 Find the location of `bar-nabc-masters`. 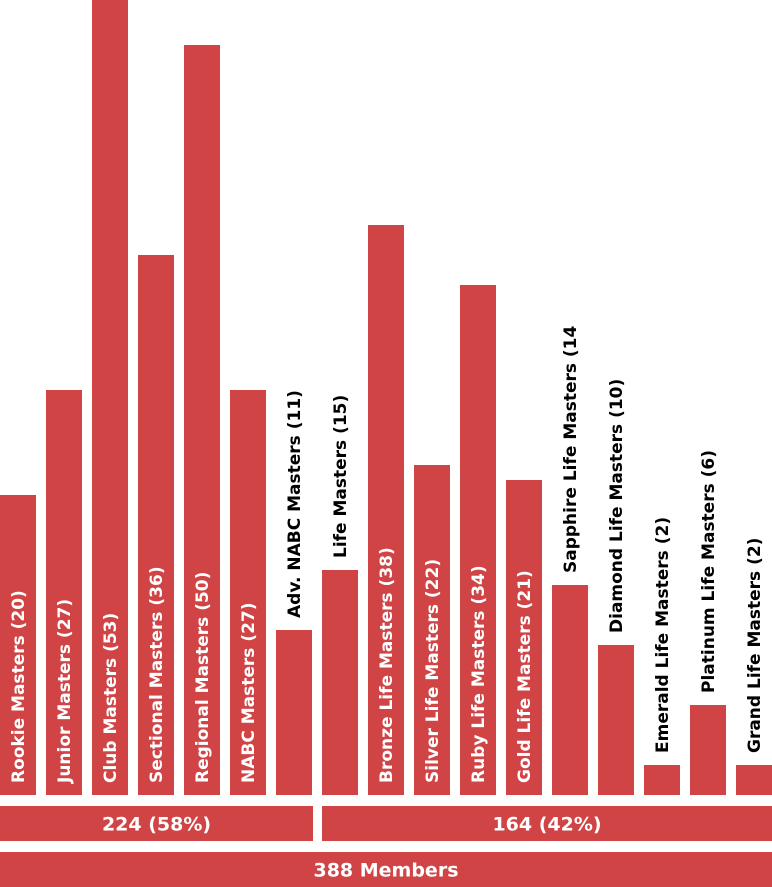

bar-nabc-masters is located at coordinates (248, 592).